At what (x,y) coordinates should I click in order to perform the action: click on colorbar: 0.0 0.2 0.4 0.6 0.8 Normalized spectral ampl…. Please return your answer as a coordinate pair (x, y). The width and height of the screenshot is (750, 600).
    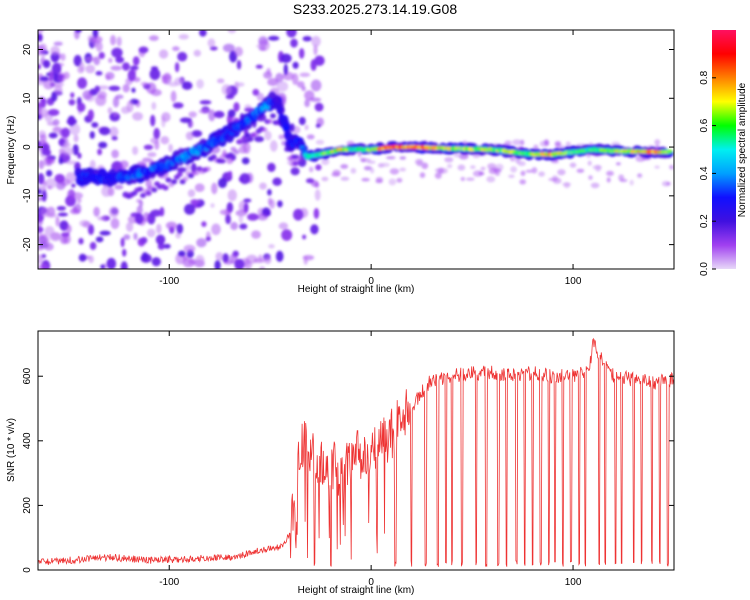
    Looking at the image, I should click on (723, 153).